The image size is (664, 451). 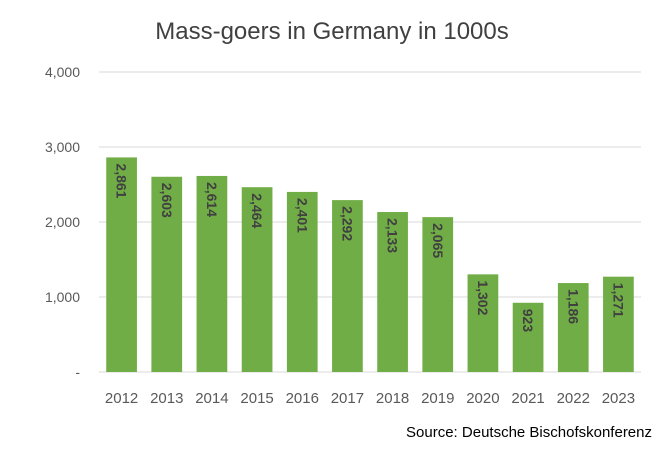 What do you see at coordinates (62, 297) in the screenshot?
I see `y-tick-label: 1,000` at bounding box center [62, 297].